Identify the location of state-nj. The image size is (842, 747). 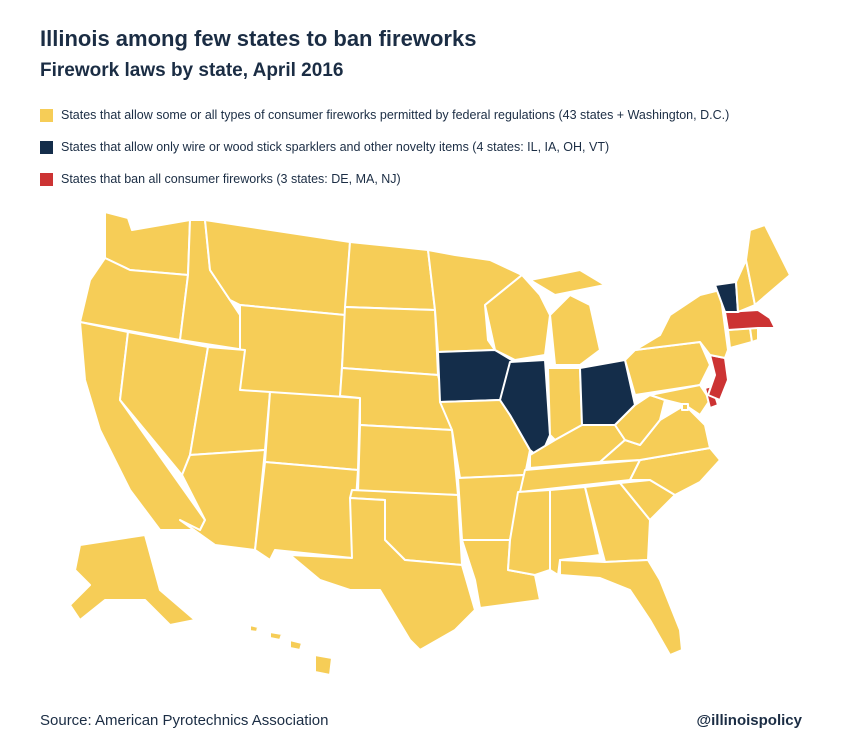
(718, 377).